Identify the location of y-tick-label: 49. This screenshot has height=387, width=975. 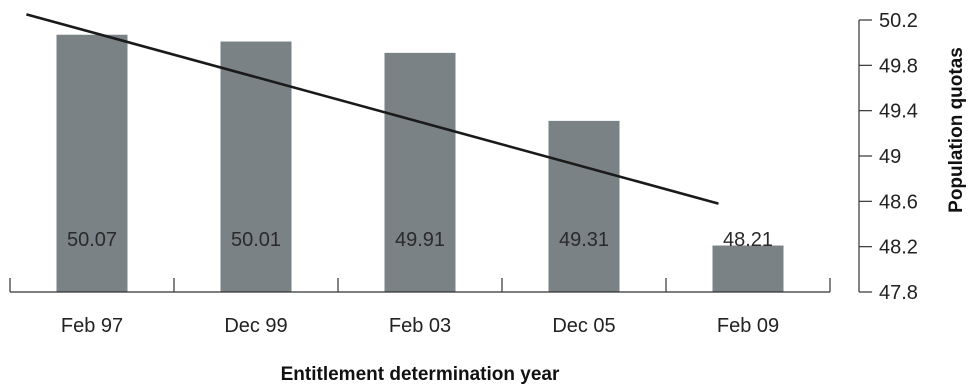
(890, 157).